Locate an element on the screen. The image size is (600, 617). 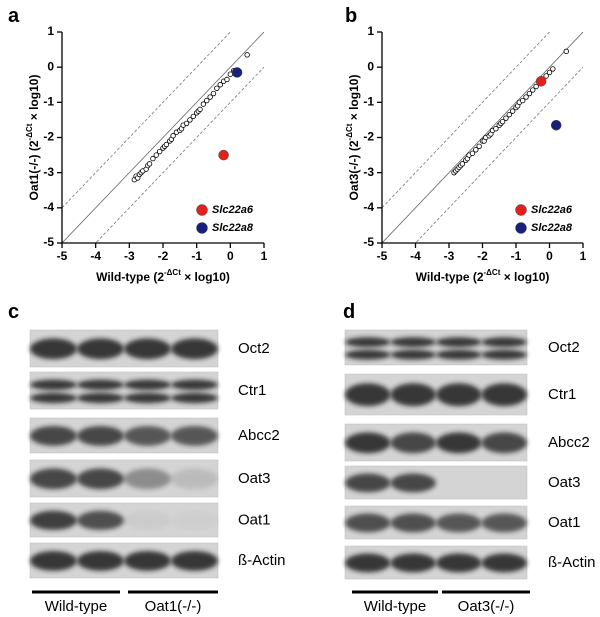
panel-label: c is located at coordinates (13, 312).